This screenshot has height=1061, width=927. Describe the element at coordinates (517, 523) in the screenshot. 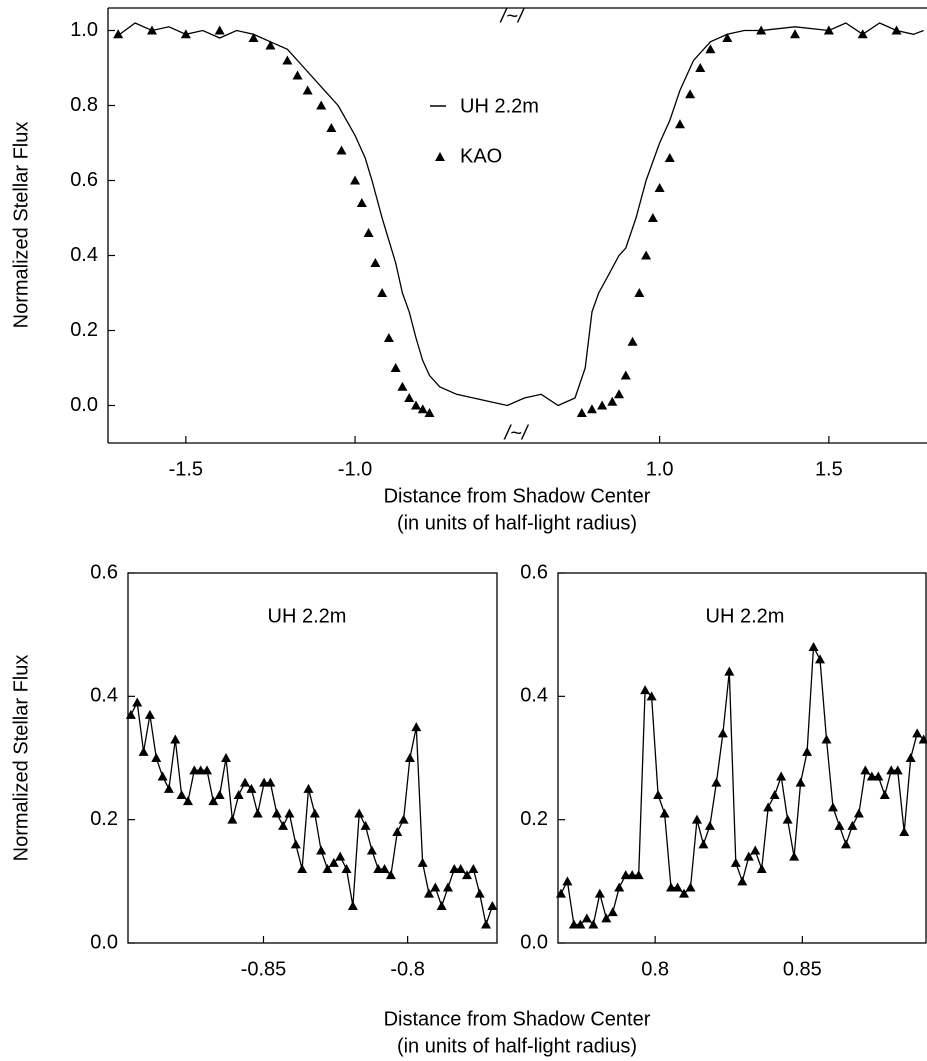

I see `x-axis-label: (in units of half-light radius)` at that location.